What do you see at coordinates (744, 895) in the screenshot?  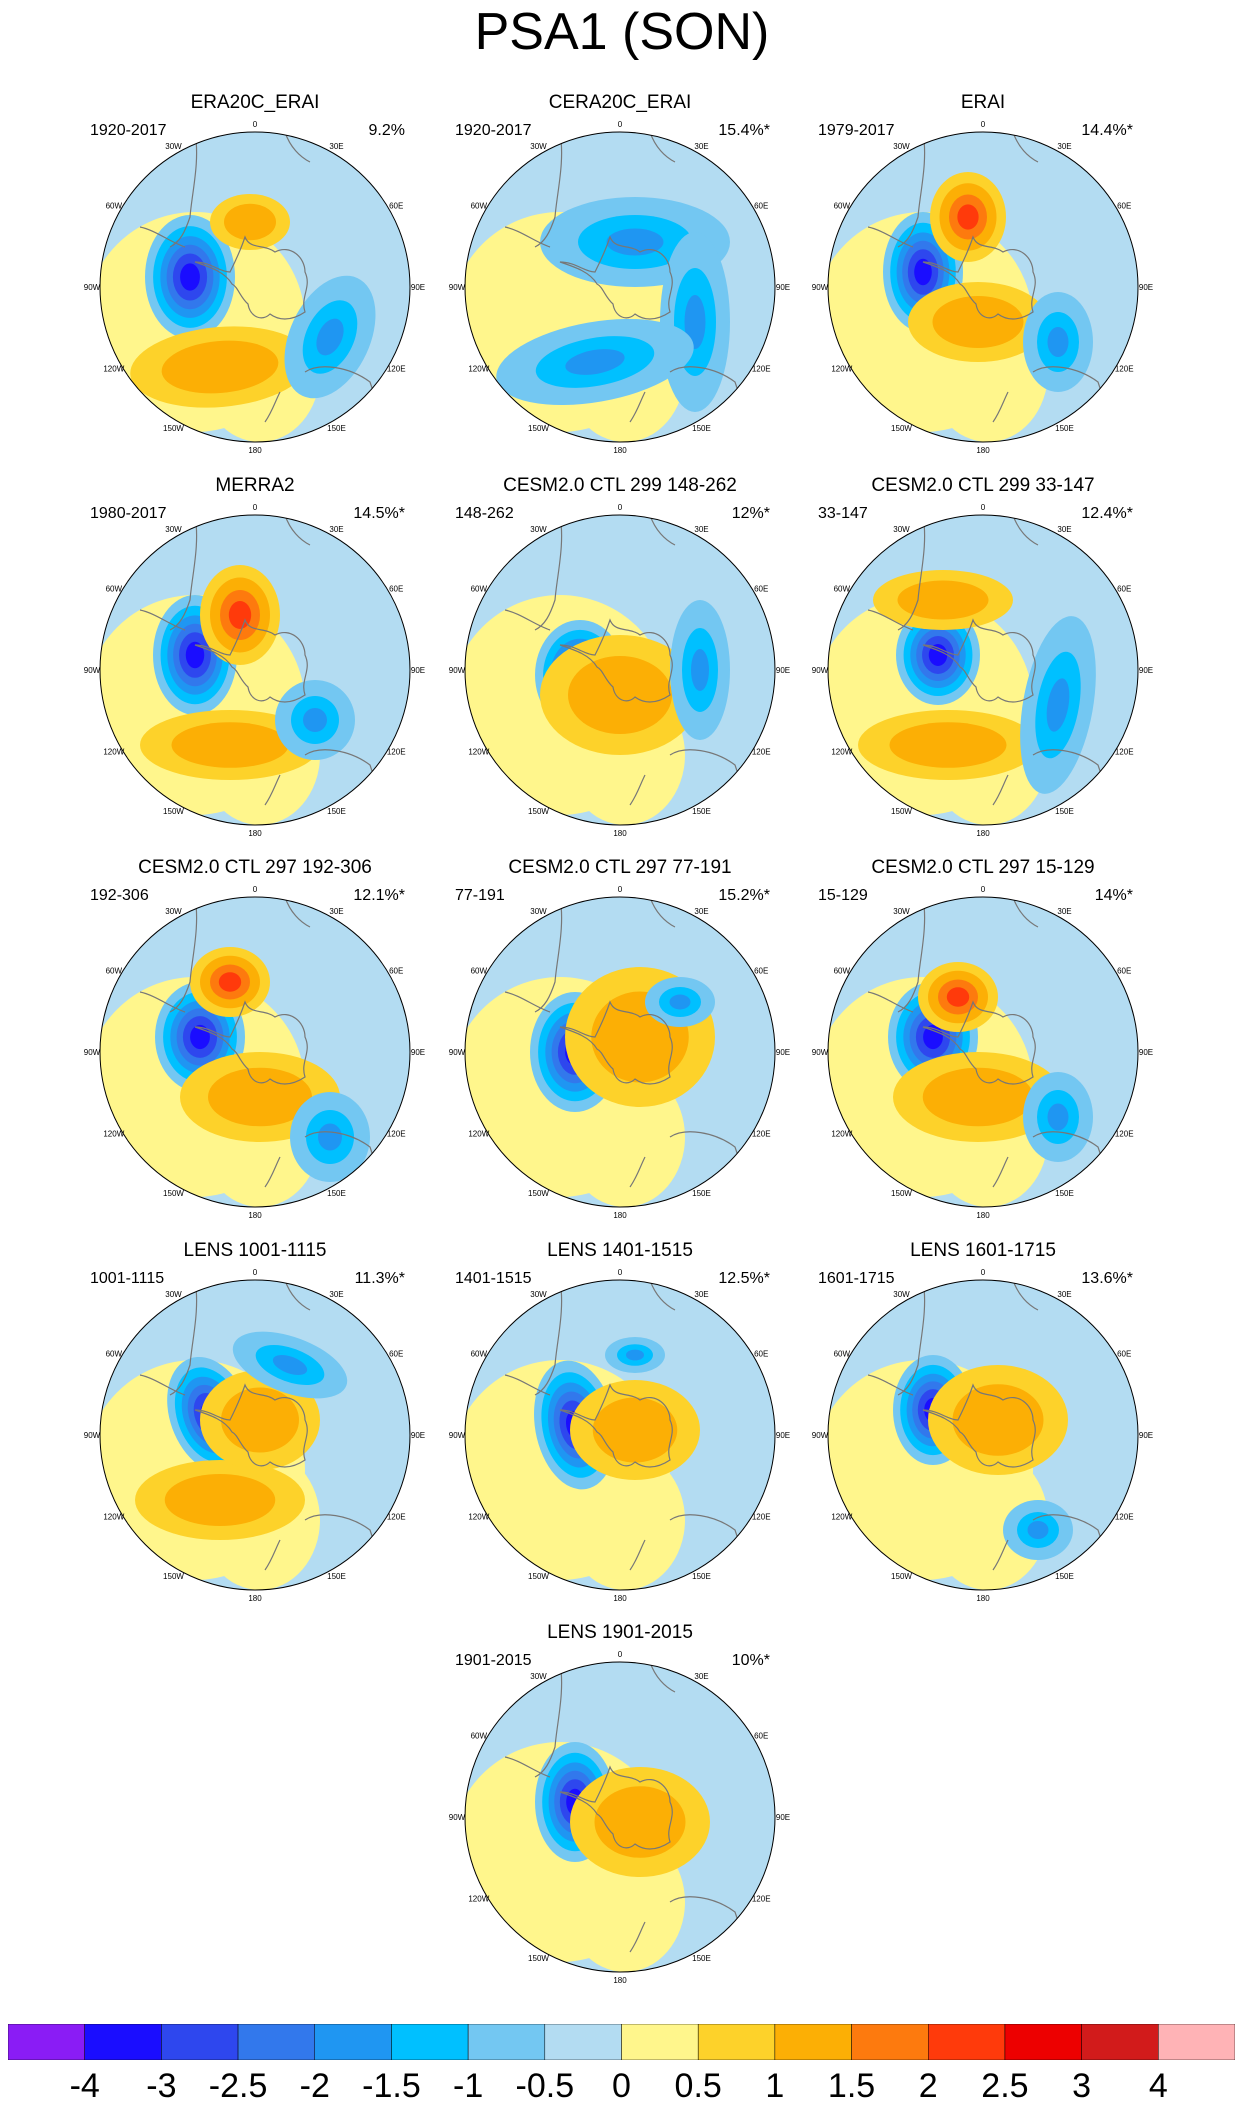 I see `panel-variance: 15.2%*` at bounding box center [744, 895].